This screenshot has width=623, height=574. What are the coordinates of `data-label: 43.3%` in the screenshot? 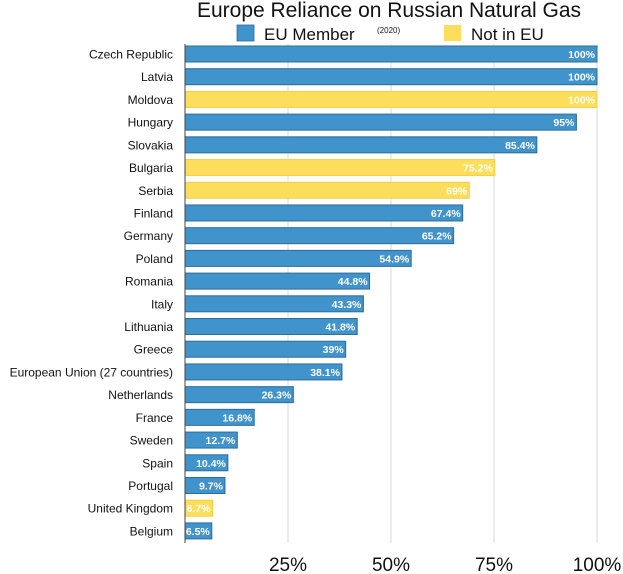 It's located at (347, 305).